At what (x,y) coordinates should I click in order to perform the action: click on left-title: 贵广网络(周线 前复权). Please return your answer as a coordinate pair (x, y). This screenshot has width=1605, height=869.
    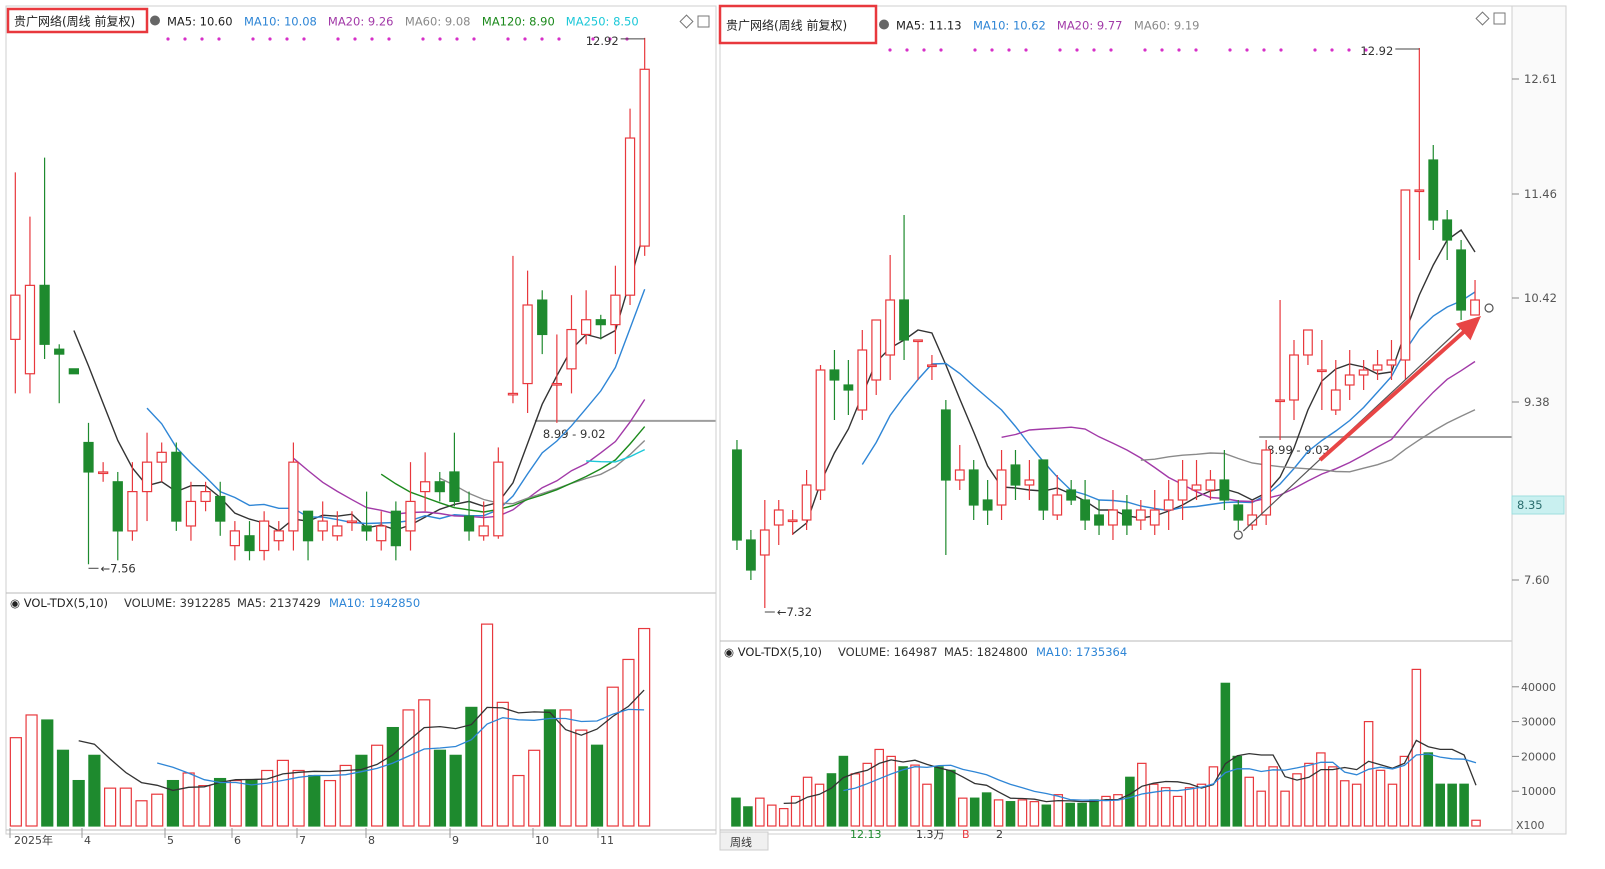
    Looking at the image, I should click on (74, 21).